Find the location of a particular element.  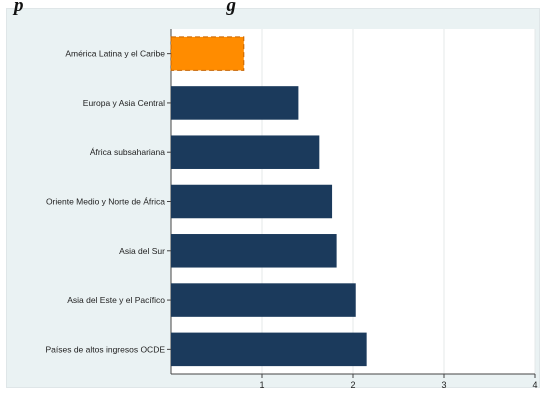

title-fragment-right: g is located at coordinates (231, 8).